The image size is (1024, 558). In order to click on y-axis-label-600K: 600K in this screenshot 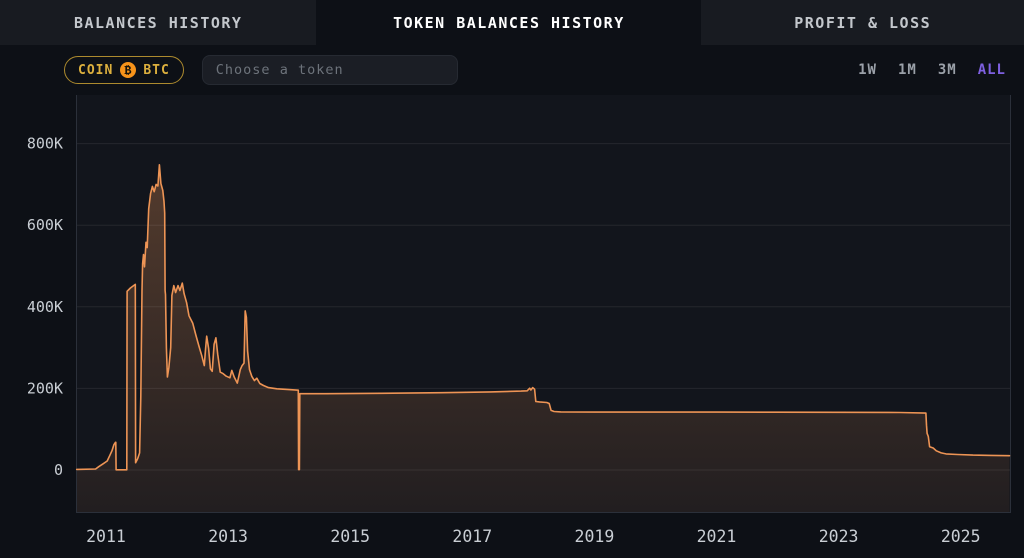, I will do `click(45, 225)`.